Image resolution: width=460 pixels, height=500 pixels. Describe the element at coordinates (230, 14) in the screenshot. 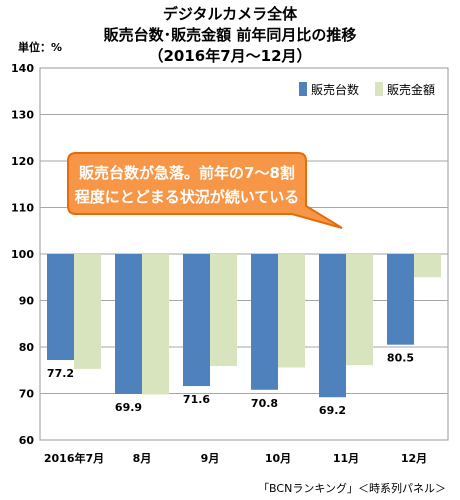

I see `chart-title-line-1: デジタルカメラ全体` at that location.